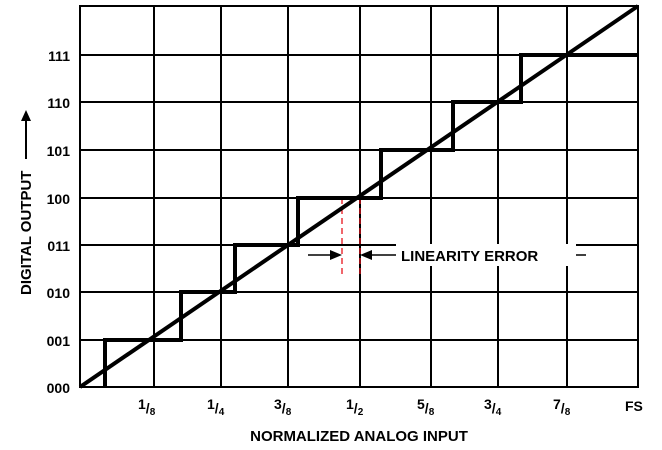  Describe the element at coordinates (493, 407) in the screenshot. I see `x-tick-label: 3/4` at that location.